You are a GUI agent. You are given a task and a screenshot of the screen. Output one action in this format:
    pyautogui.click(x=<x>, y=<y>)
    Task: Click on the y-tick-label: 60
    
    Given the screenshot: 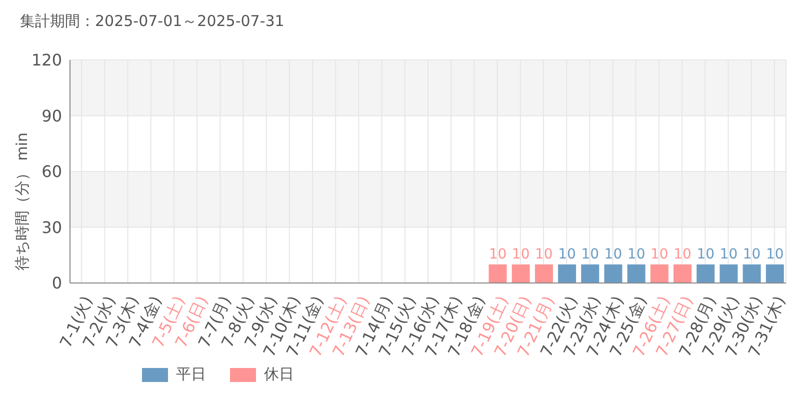 What is the action you would take?
    pyautogui.click(x=52, y=172)
    